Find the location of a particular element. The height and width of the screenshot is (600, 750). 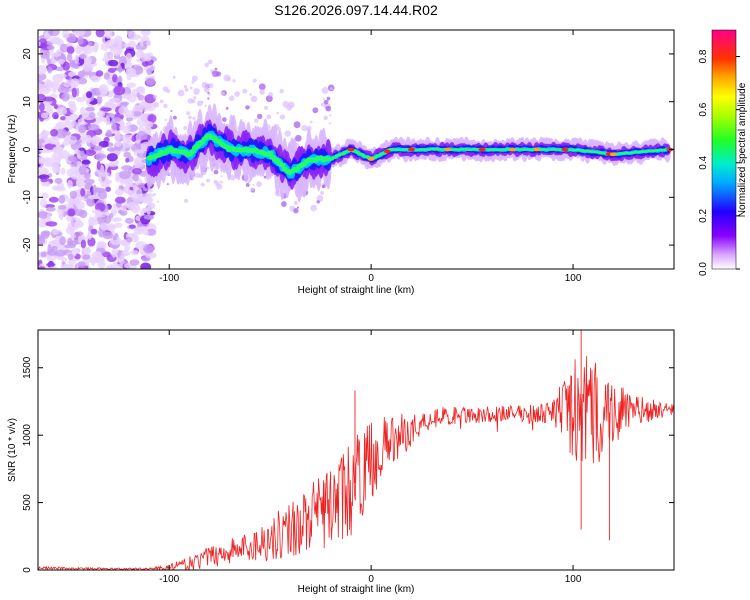

x-tick-label: 0 is located at coordinates (371, 579).